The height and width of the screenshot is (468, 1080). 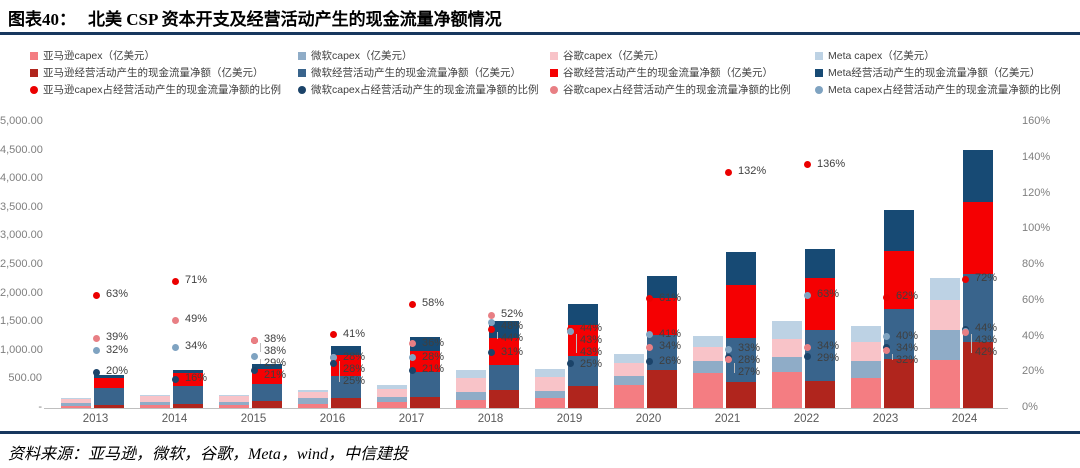 What do you see at coordinates (490, 419) in the screenshot?
I see `x-axis-tick-label: 2018` at bounding box center [490, 419].